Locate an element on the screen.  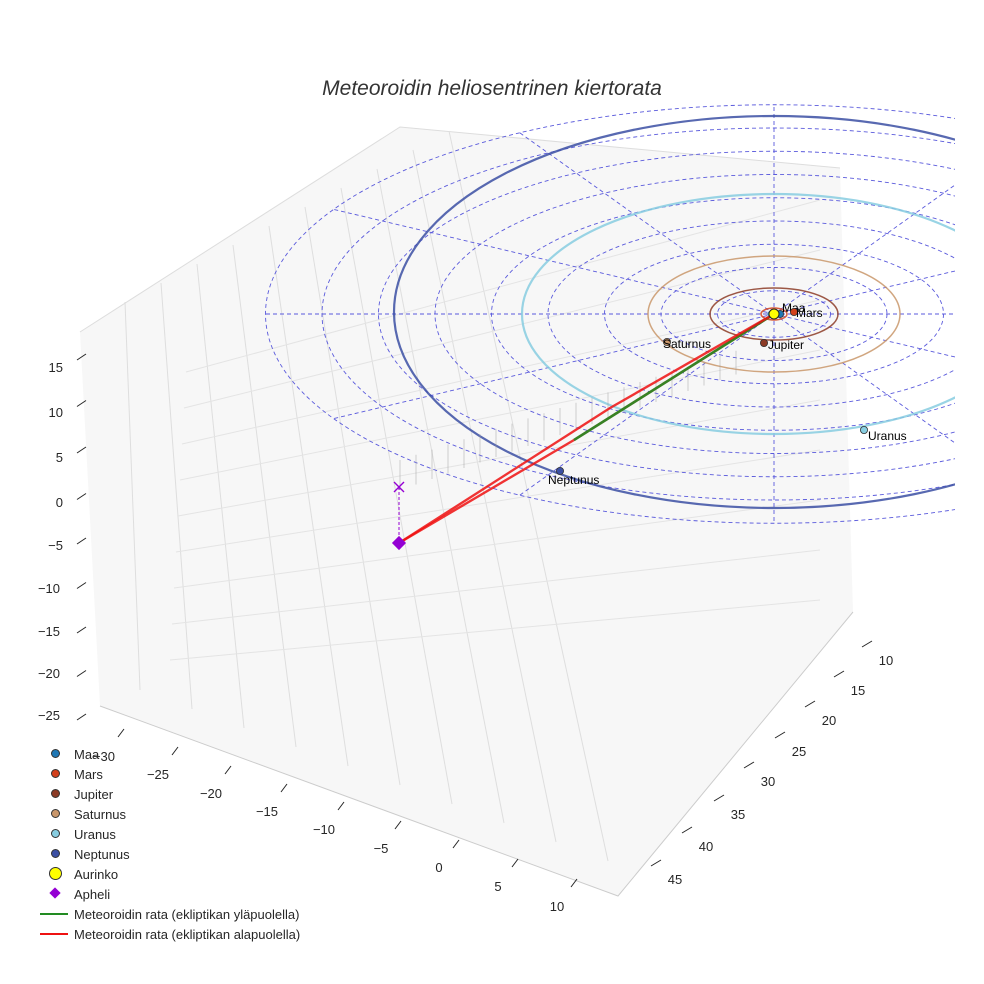
x-tick-label: 0 is located at coordinates (438, 867).